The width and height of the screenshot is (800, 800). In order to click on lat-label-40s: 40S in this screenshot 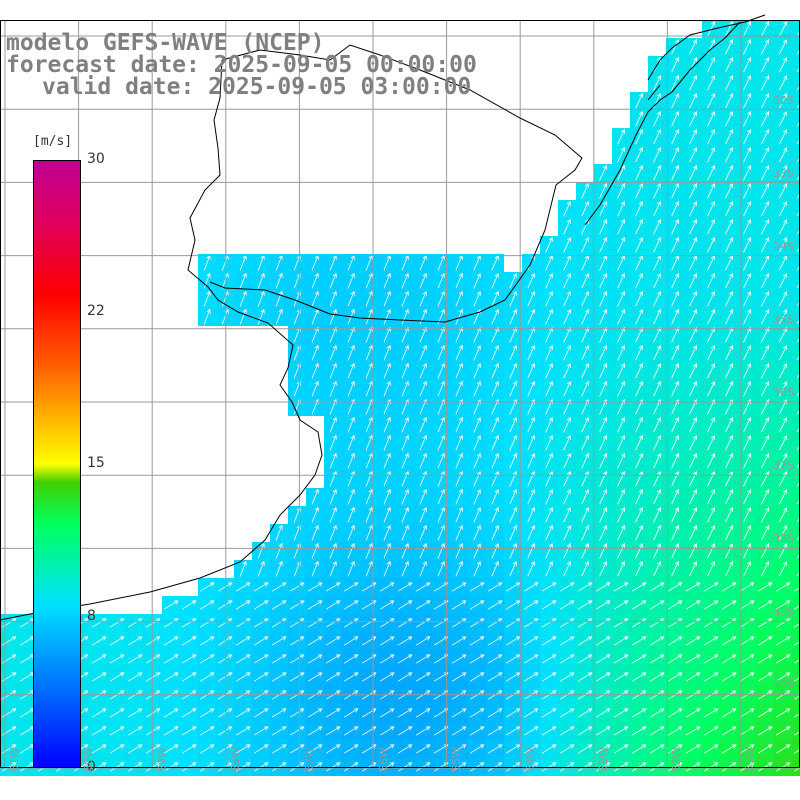, I will do `click(783, 684)`.